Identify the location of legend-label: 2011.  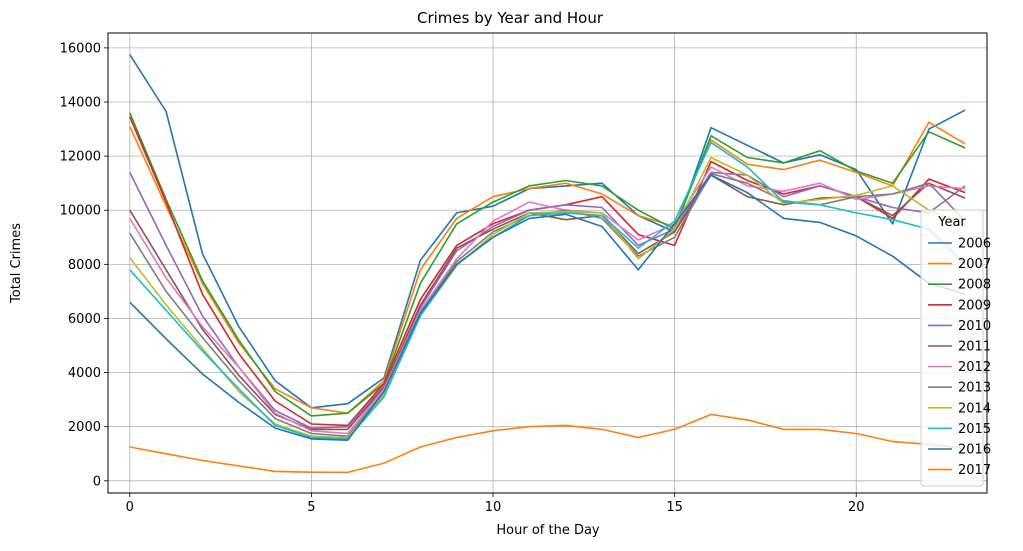
(974, 347).